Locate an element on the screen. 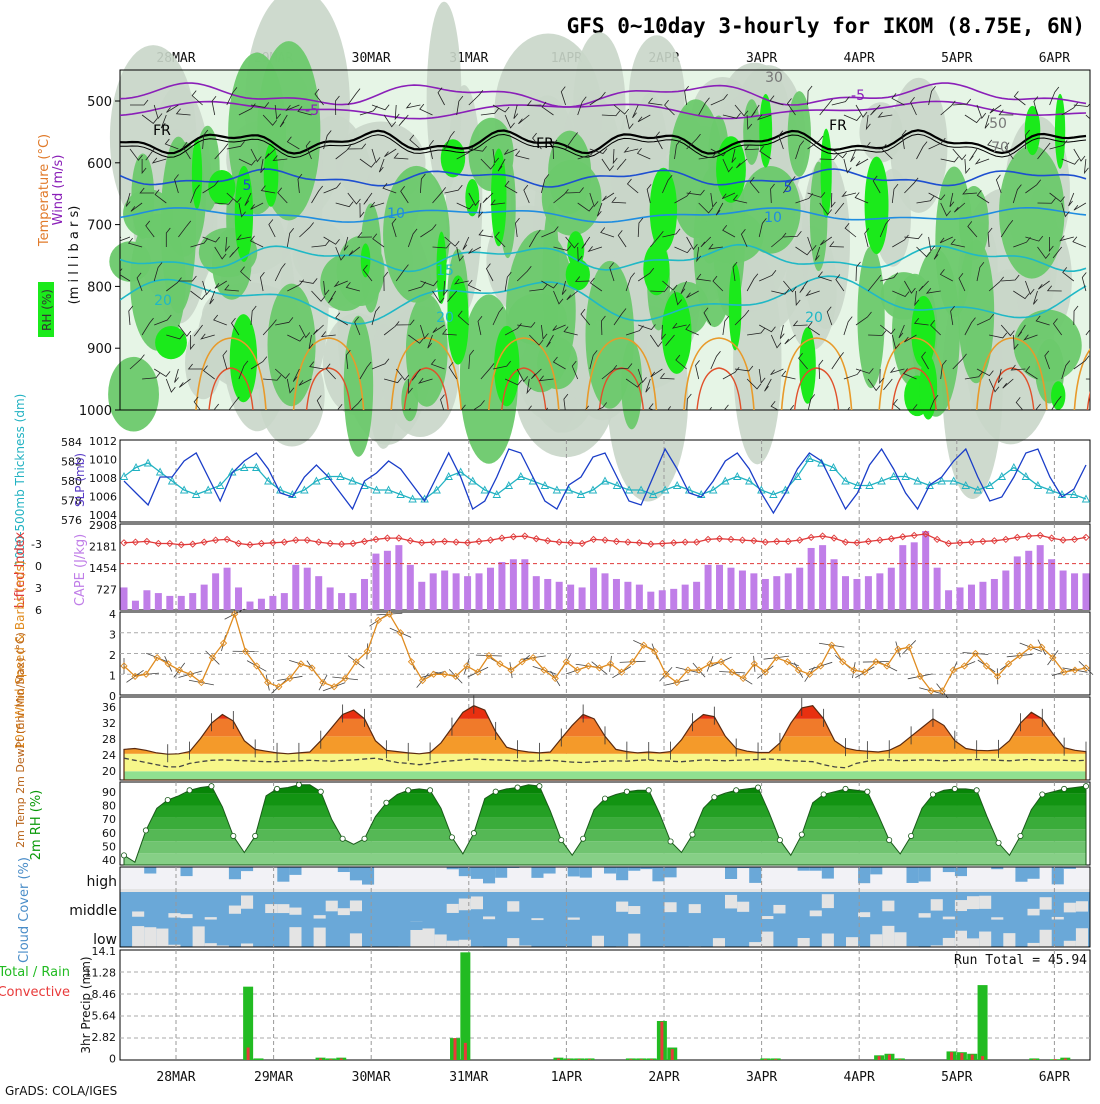 This screenshot has height=1104, width=1100. pressure-tick-label: 600 is located at coordinates (99, 164).